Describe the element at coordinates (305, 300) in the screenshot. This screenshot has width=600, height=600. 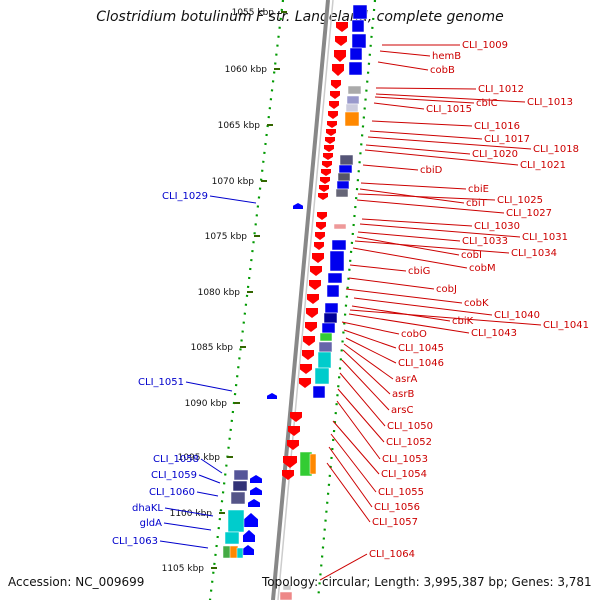
I see `genome-backbone-edge` at that location.